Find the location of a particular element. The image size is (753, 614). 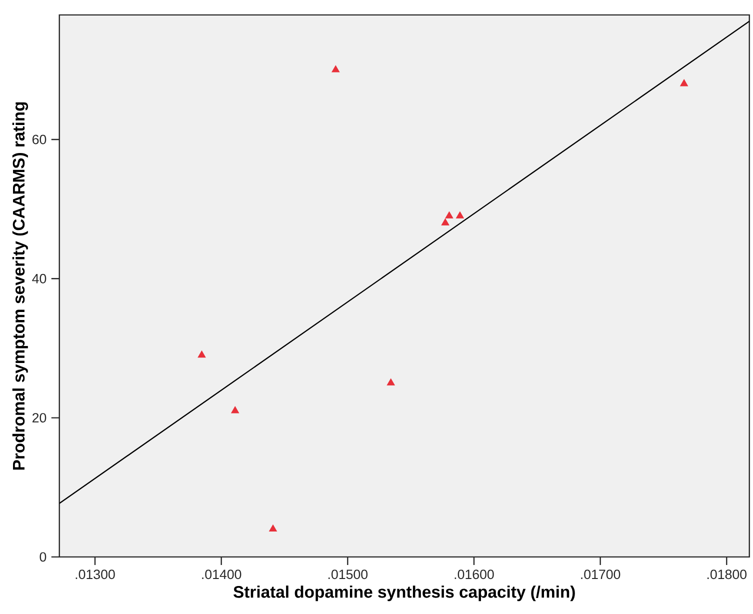

x-tick-label: .01500 is located at coordinates (348, 575).